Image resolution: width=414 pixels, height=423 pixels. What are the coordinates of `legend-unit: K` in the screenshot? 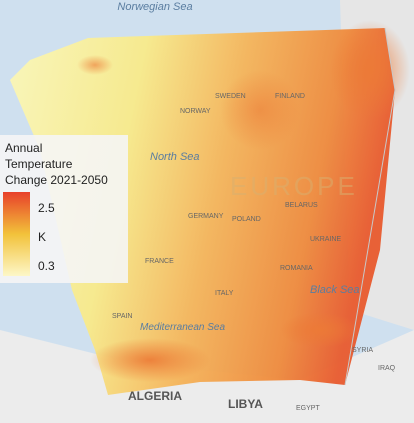 It's located at (42, 237).